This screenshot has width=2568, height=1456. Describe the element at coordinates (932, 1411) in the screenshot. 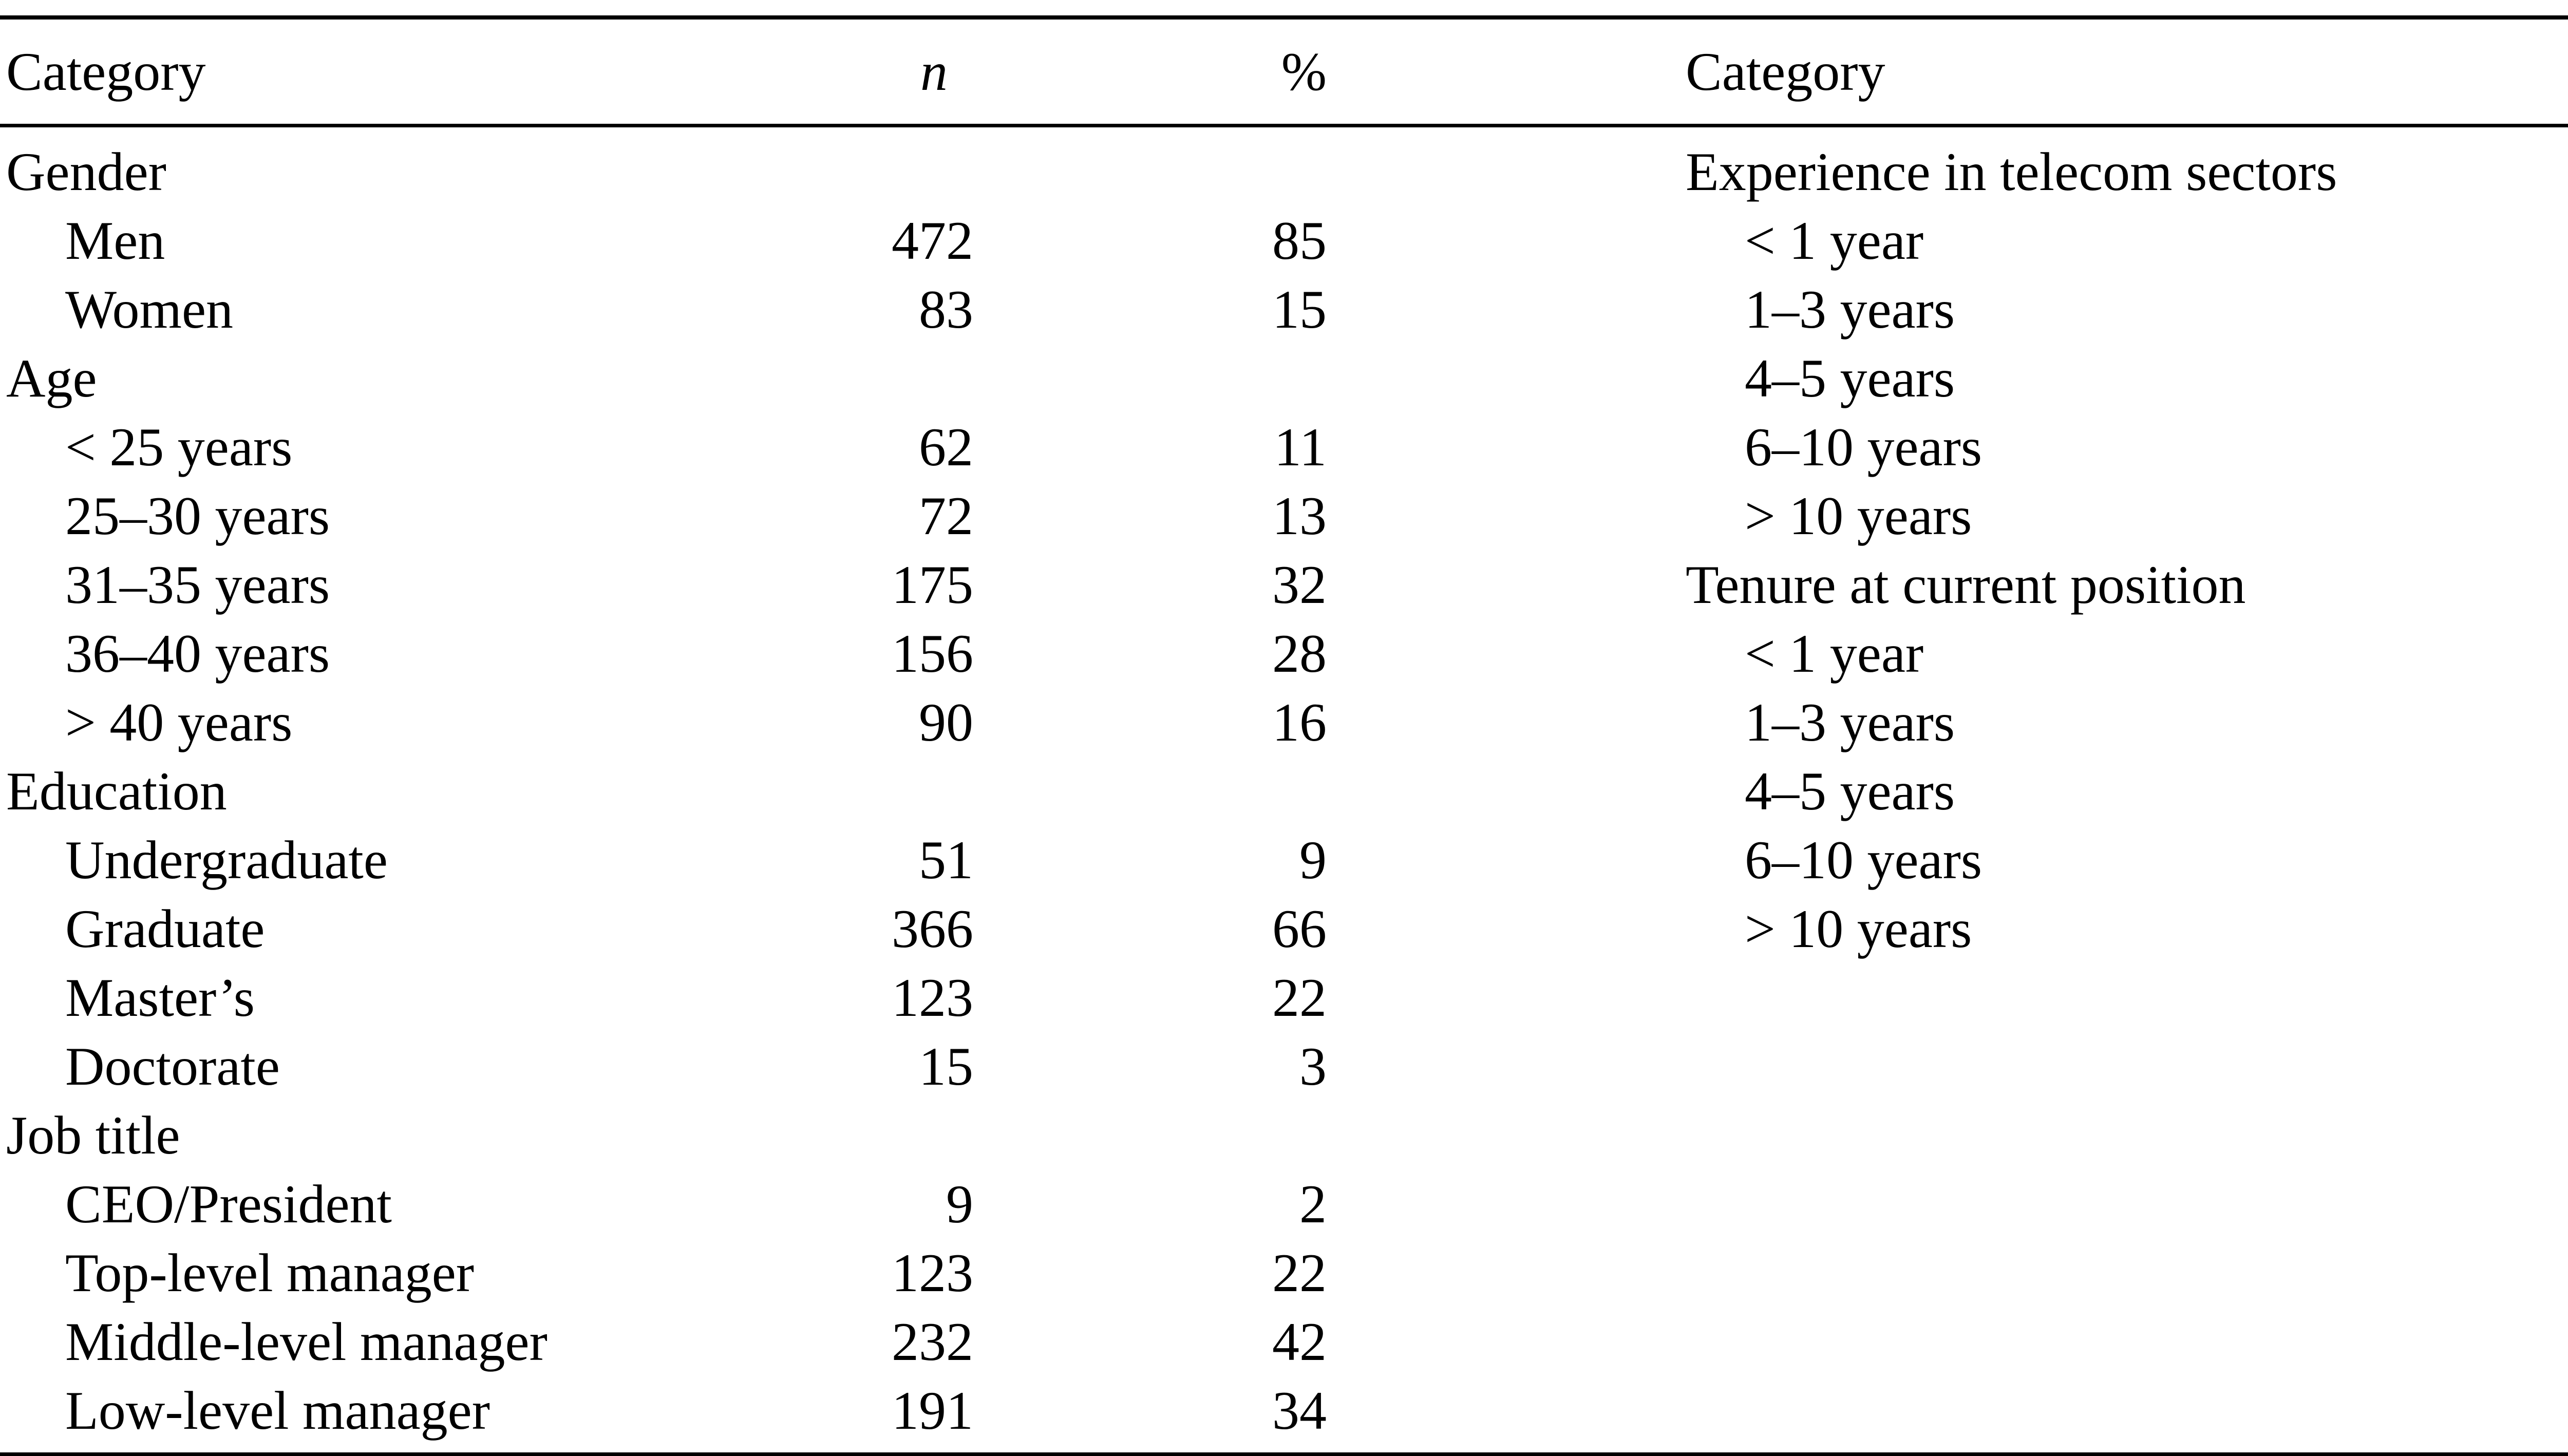

I see `n-cell: 191` at that location.